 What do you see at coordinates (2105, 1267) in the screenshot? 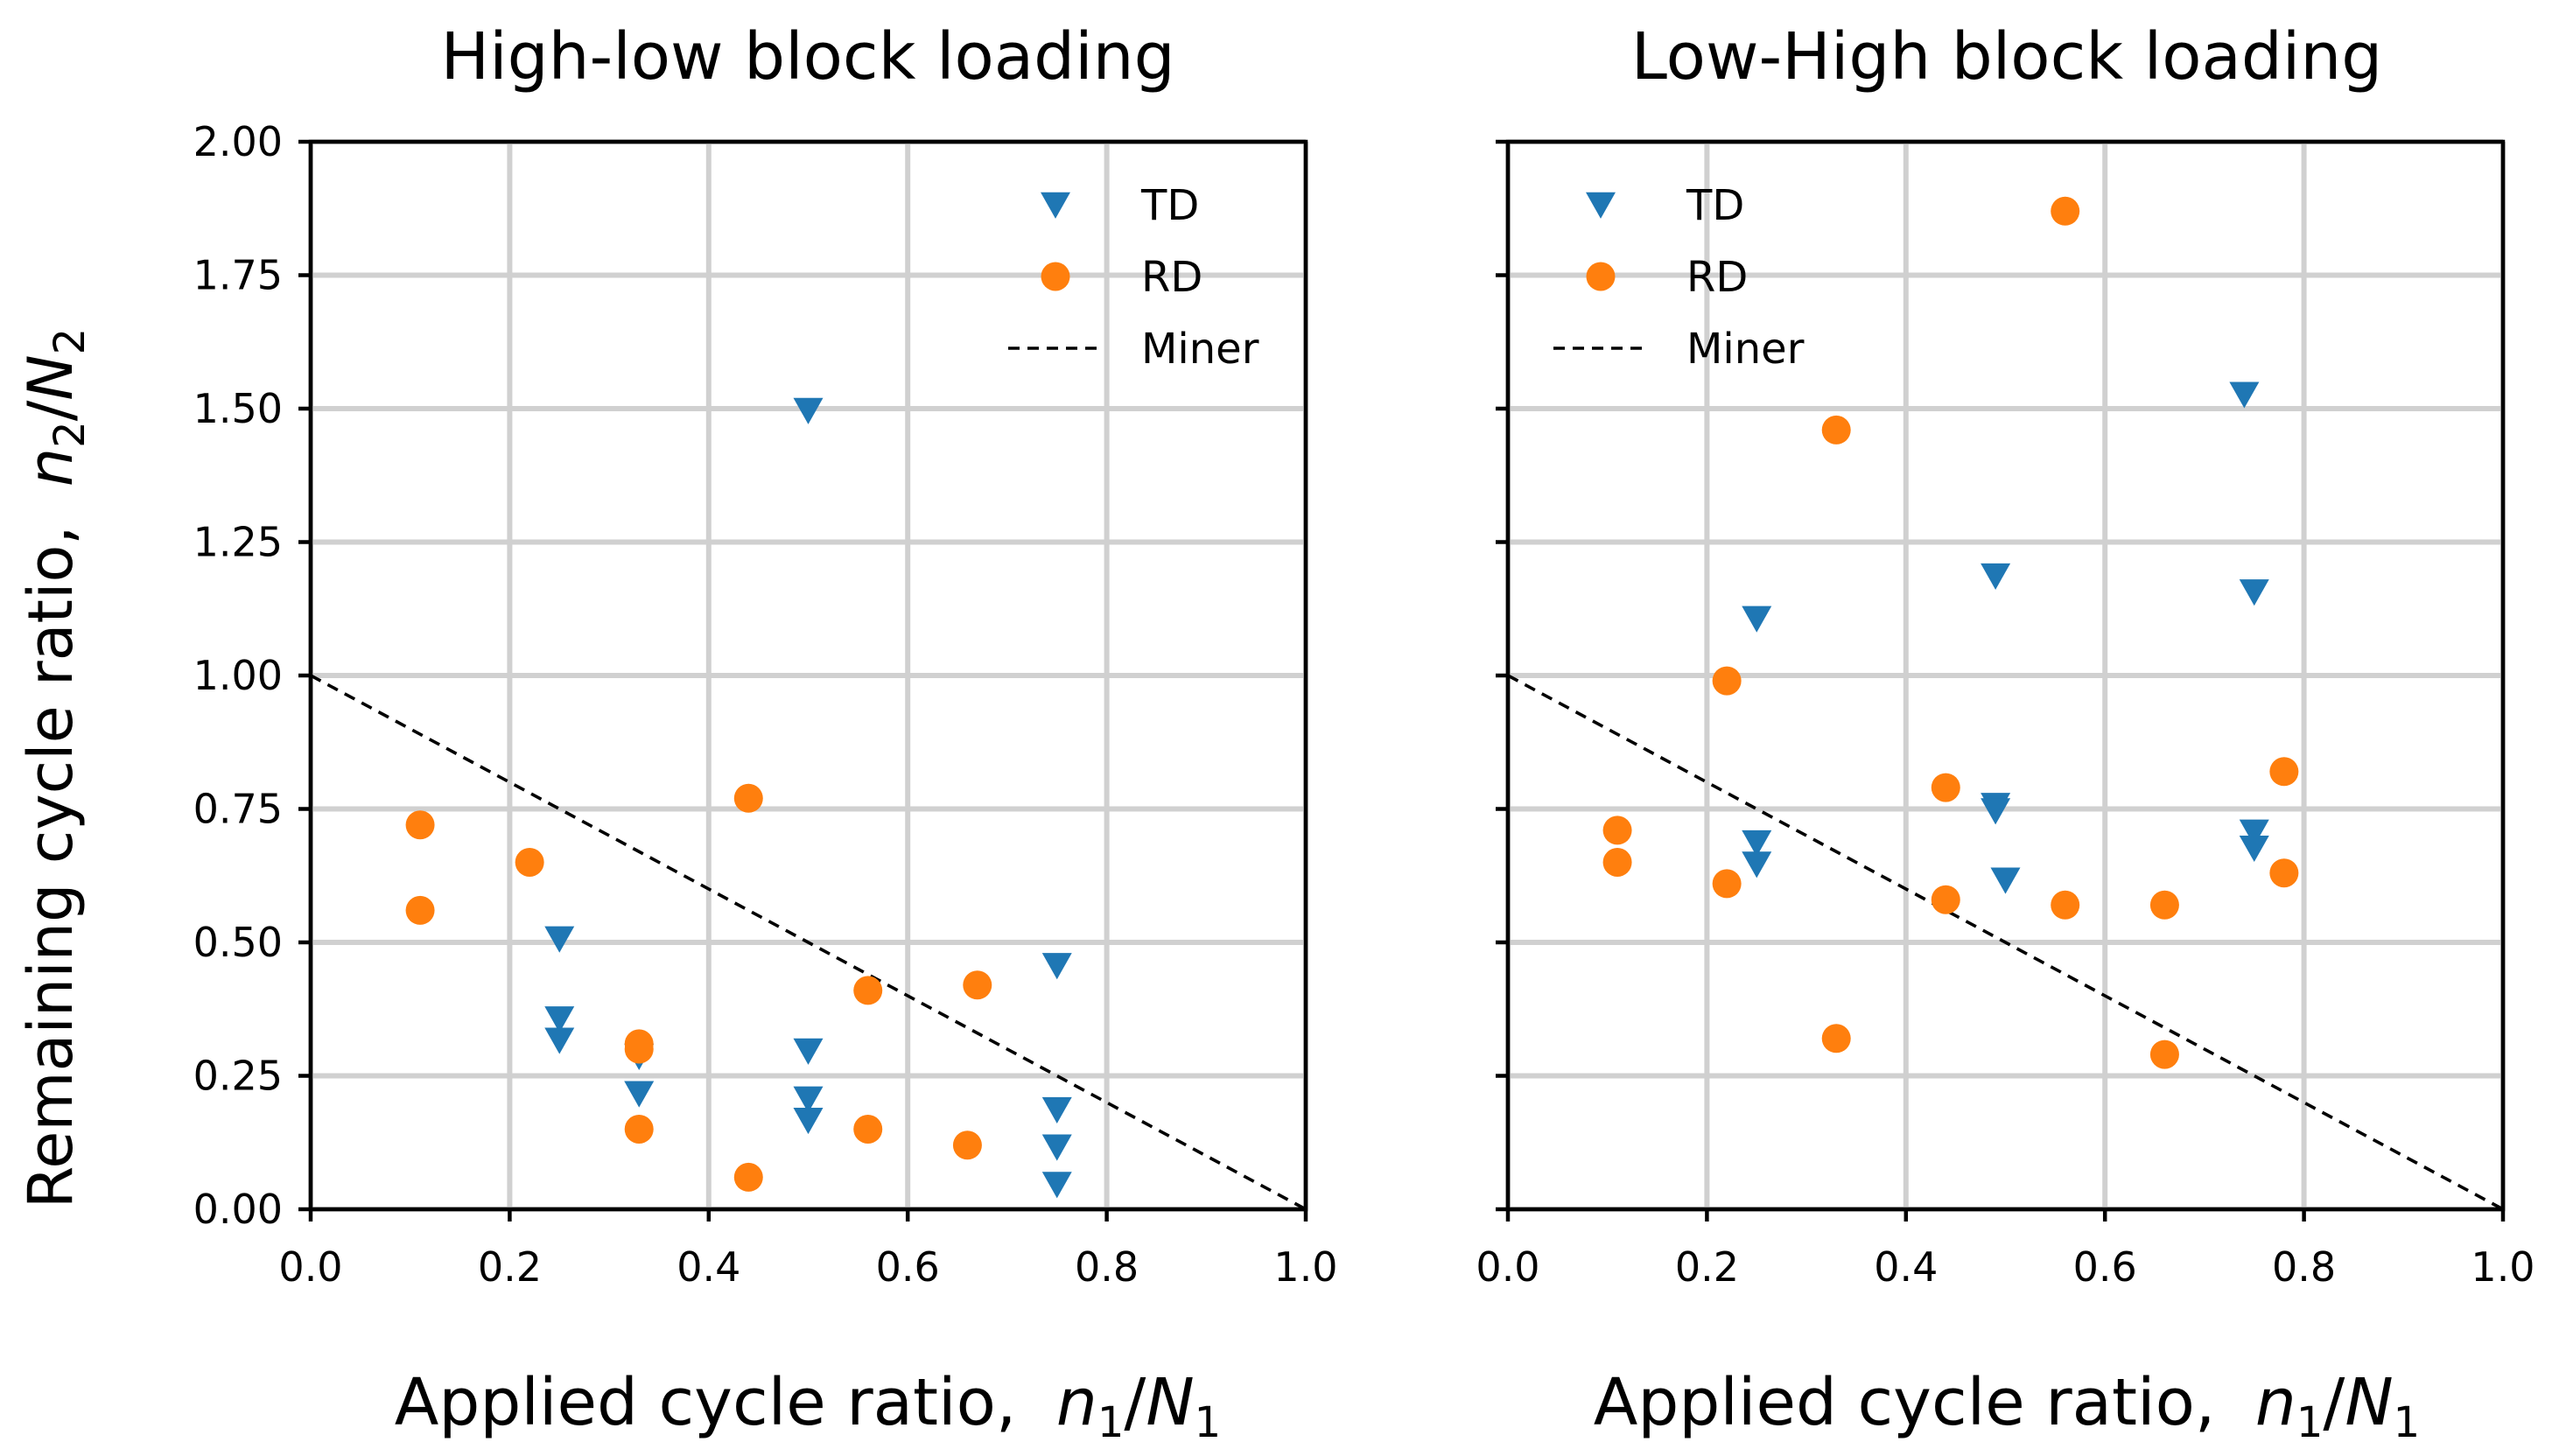
I see `x-tick-label: 0.6` at bounding box center [2105, 1267].